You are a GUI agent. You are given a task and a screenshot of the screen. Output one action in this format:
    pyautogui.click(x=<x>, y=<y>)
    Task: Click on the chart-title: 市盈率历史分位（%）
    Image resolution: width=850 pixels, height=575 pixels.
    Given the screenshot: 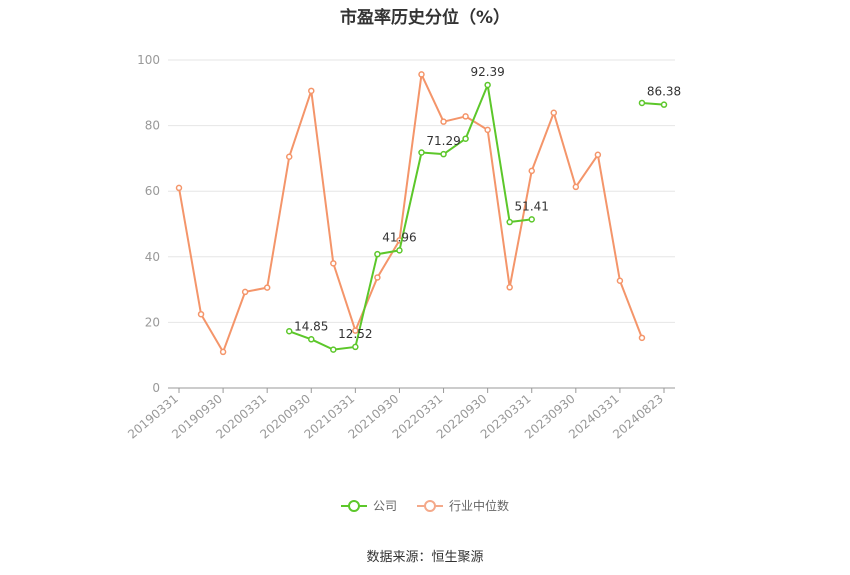 What is the action you would take?
    pyautogui.click(x=425, y=18)
    